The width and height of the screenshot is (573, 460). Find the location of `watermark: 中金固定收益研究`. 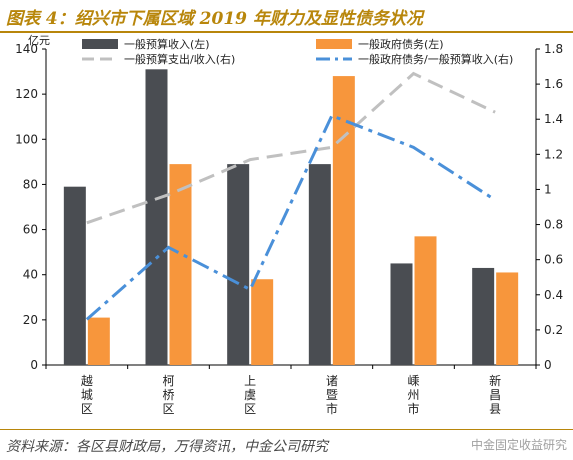

watermark: 中金固定收益研究 is located at coordinates (518, 445).